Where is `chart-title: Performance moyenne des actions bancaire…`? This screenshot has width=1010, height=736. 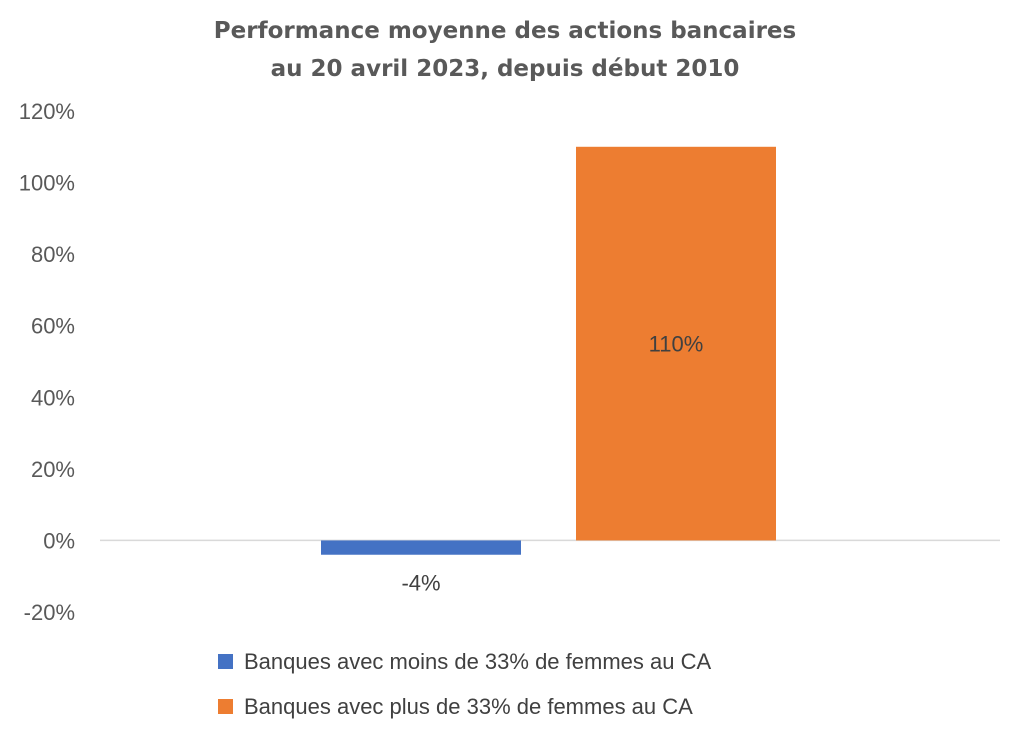 chart-title: Performance moyenne des actions bancaire… is located at coordinates (505, 31).